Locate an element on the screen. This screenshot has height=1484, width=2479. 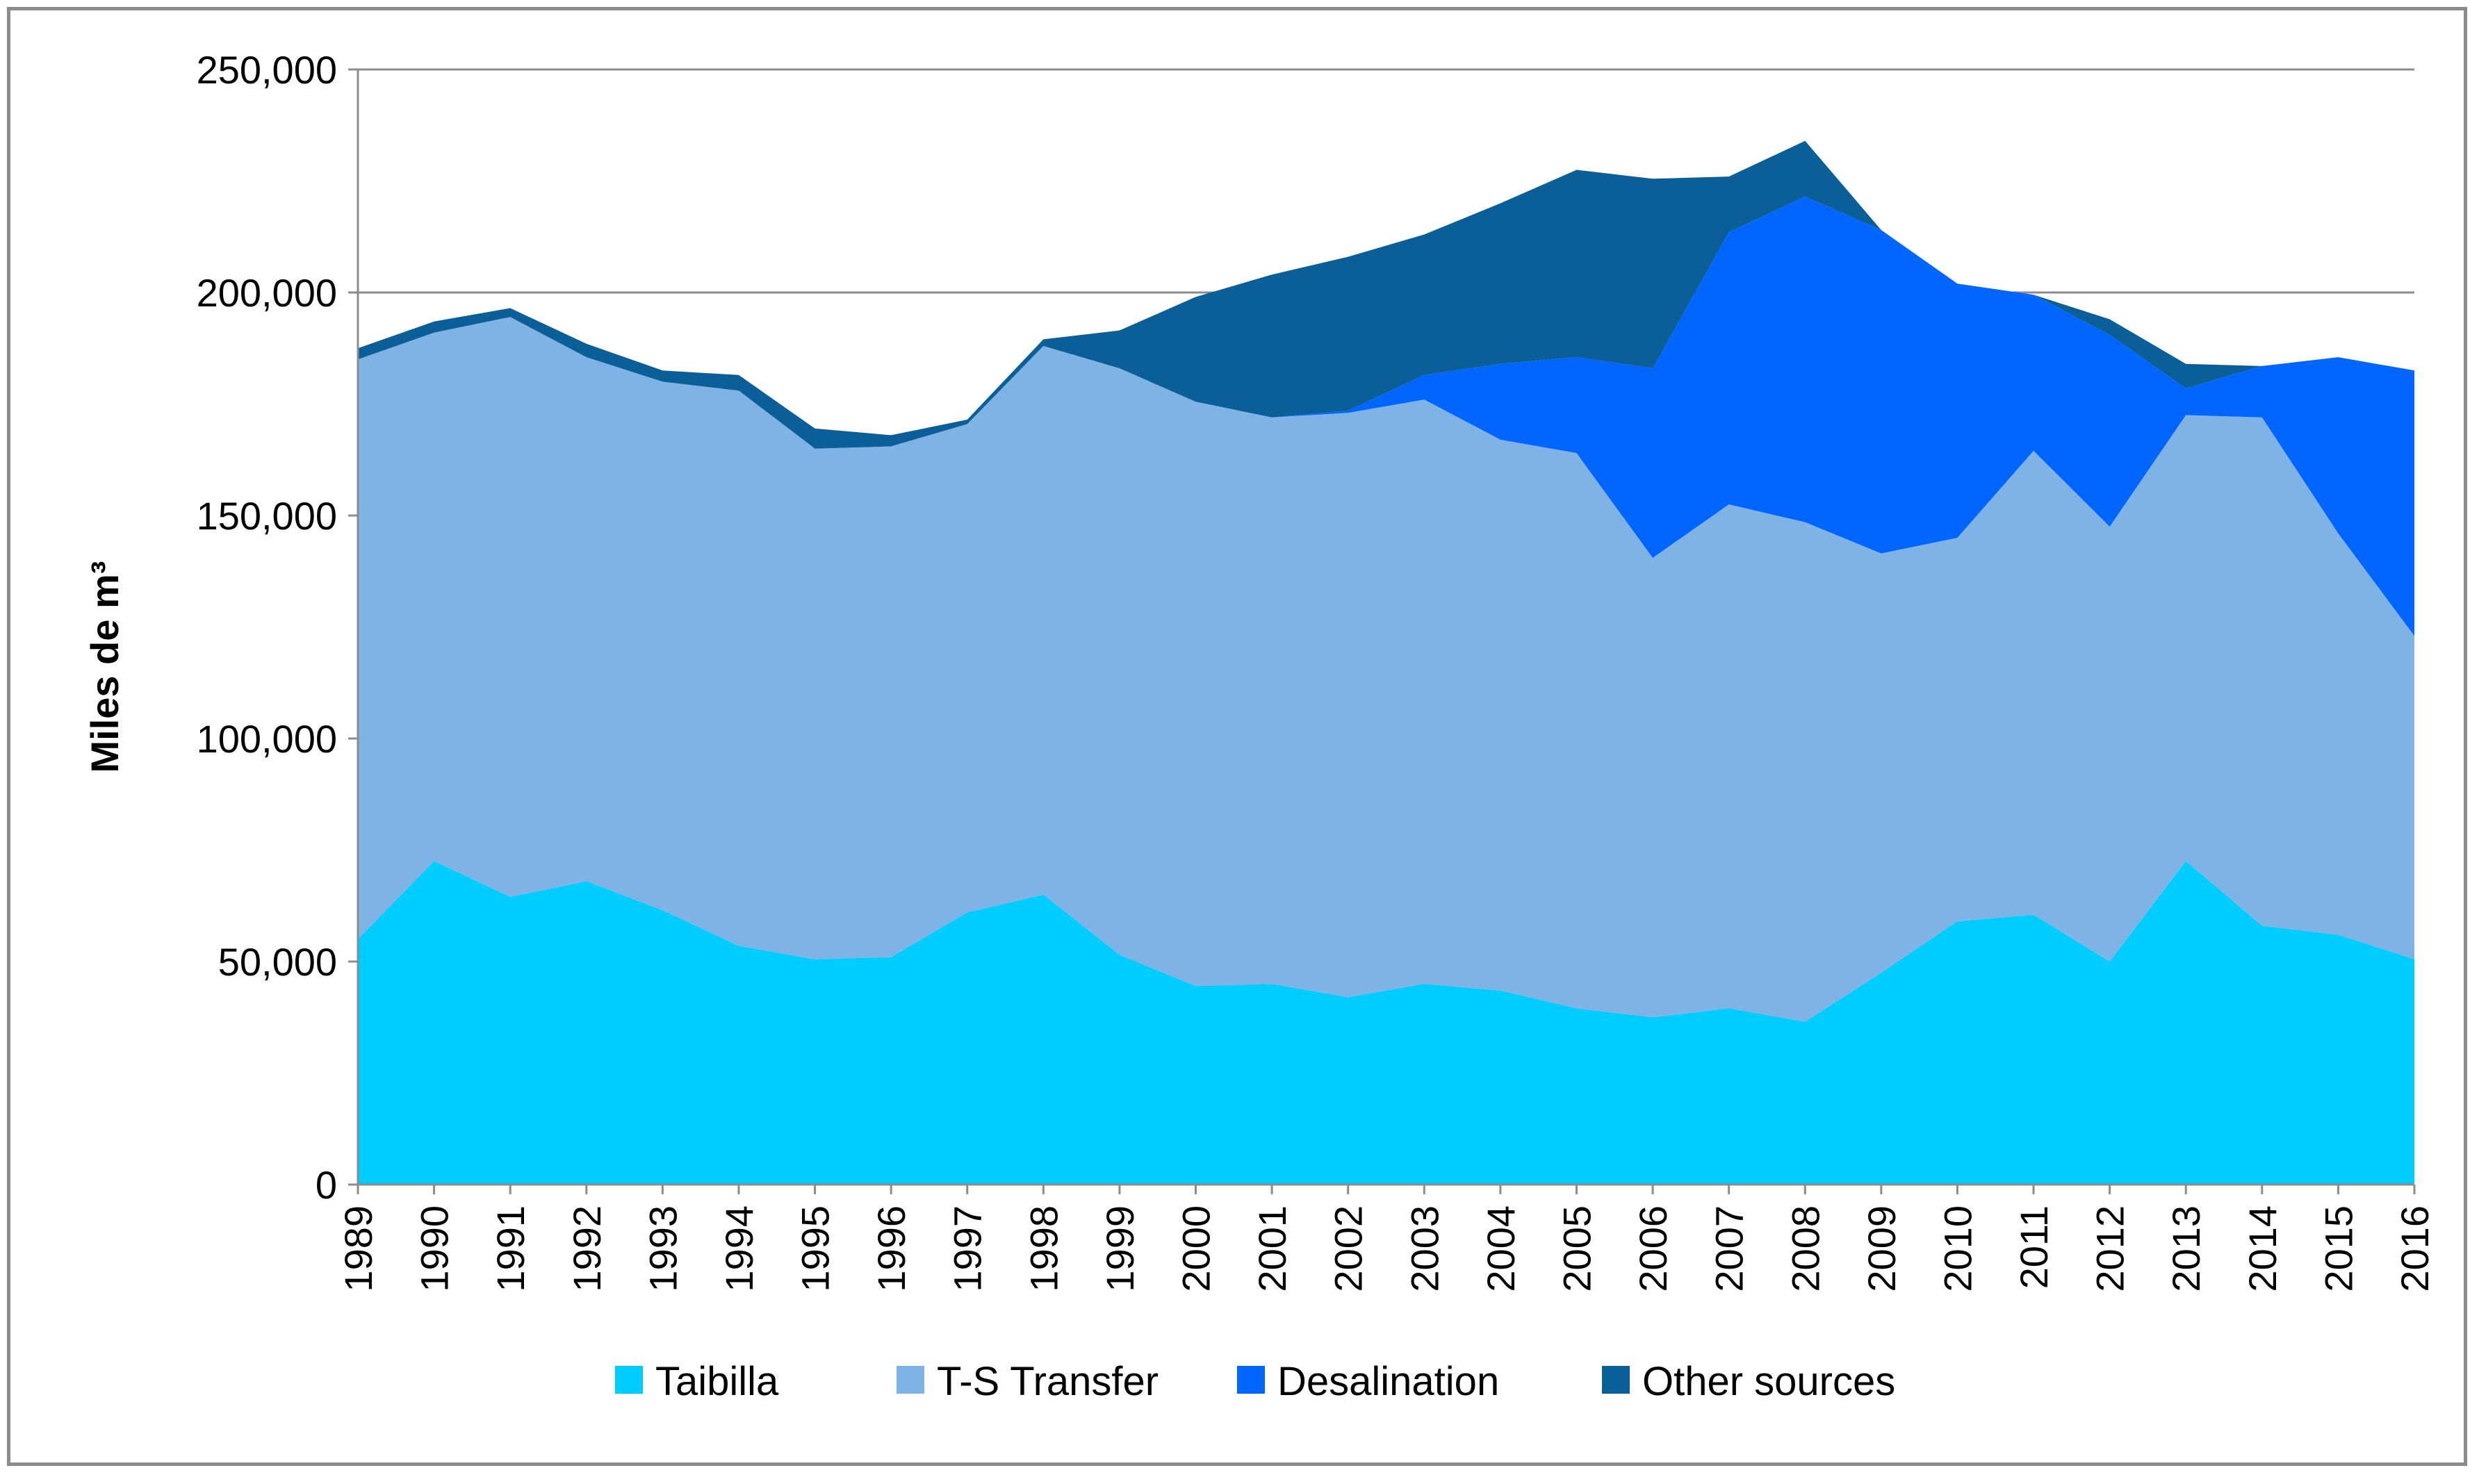
x-tick-label: 2000 is located at coordinates (1196, 1249).